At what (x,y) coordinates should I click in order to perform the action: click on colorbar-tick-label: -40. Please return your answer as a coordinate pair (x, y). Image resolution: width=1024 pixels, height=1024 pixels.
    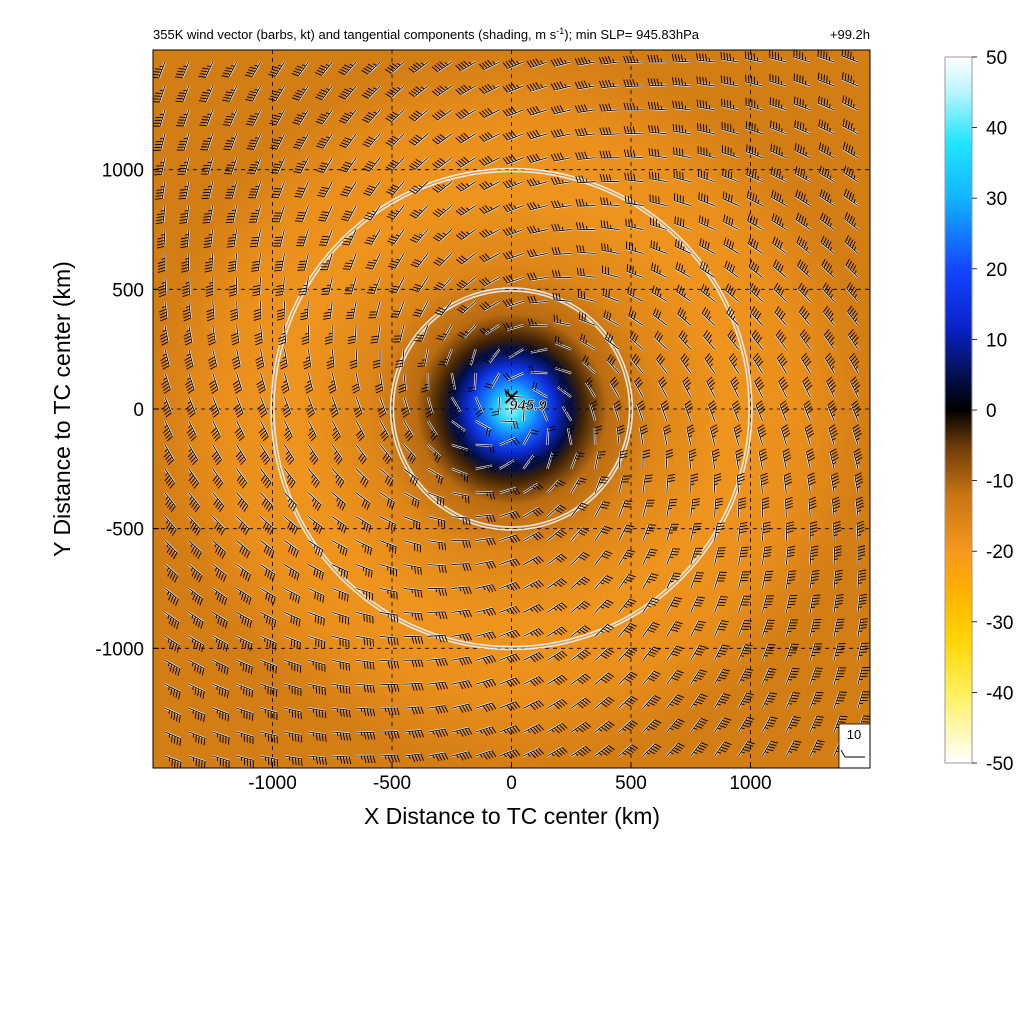
    Looking at the image, I should click on (999, 693).